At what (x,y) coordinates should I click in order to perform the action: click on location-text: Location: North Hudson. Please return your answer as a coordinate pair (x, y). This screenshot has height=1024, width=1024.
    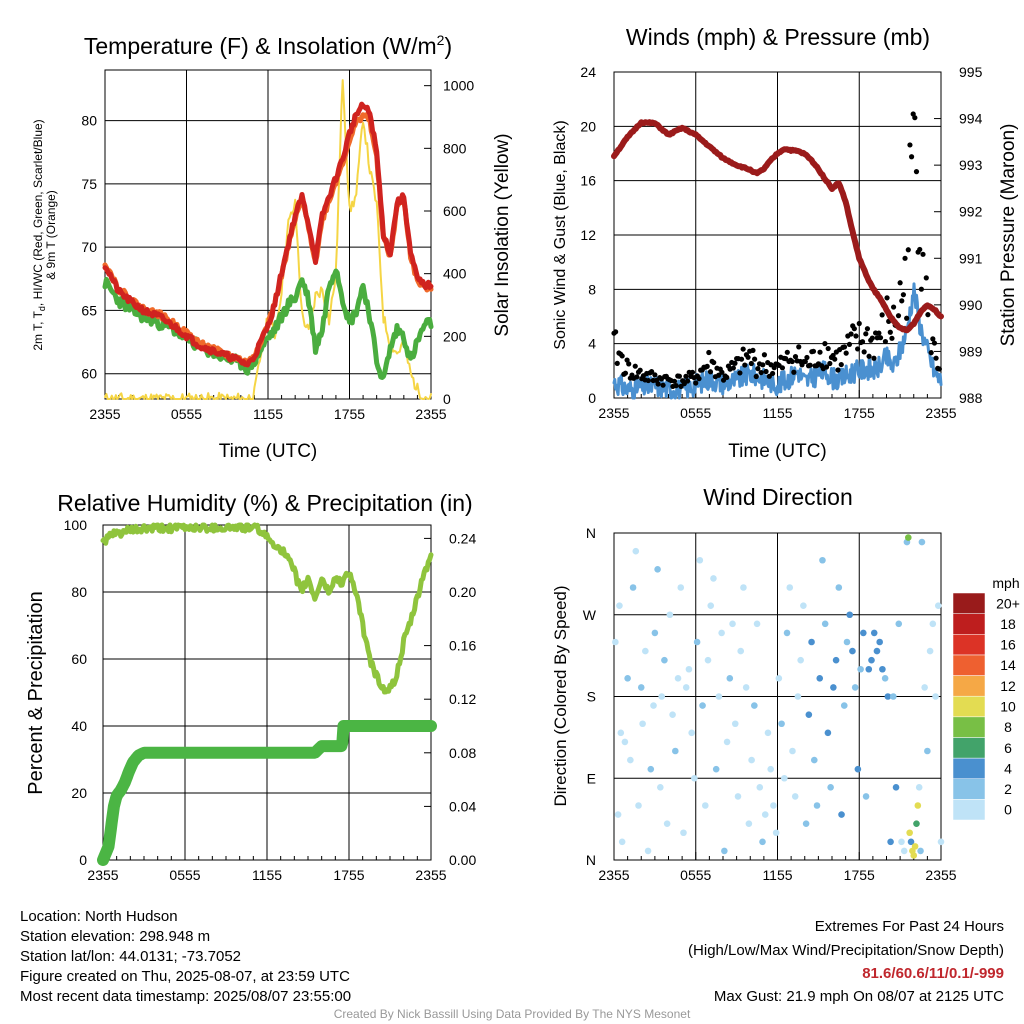
    Looking at the image, I should click on (99, 916).